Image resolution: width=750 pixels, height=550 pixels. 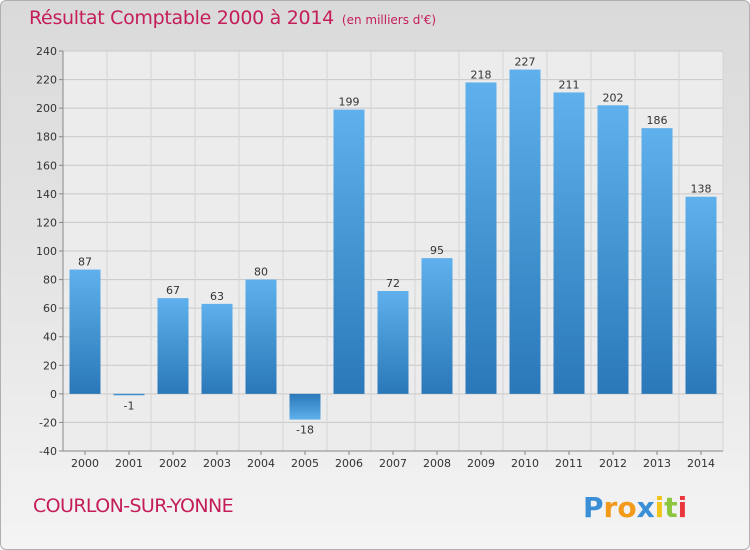 I want to click on bar-2007, so click(x=393, y=342).